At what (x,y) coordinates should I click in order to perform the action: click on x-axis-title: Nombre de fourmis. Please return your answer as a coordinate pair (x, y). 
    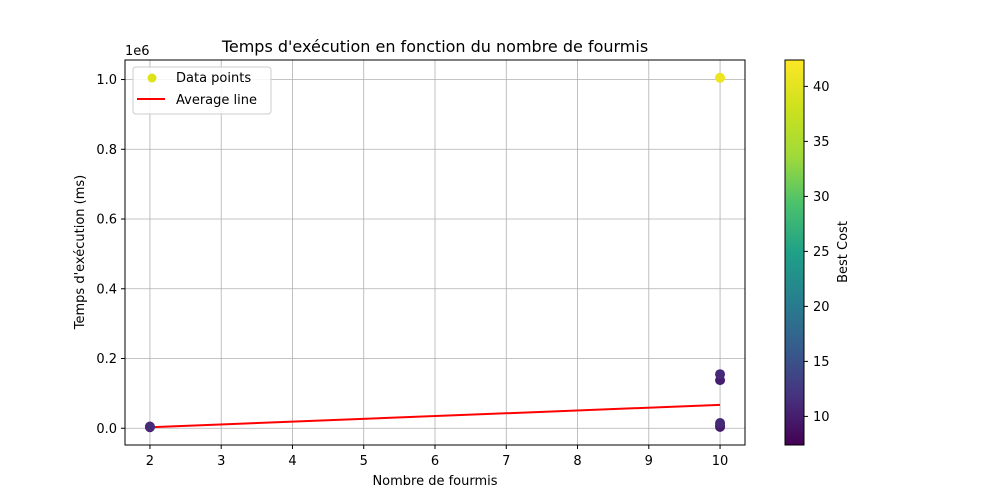
    Looking at the image, I should click on (434, 481).